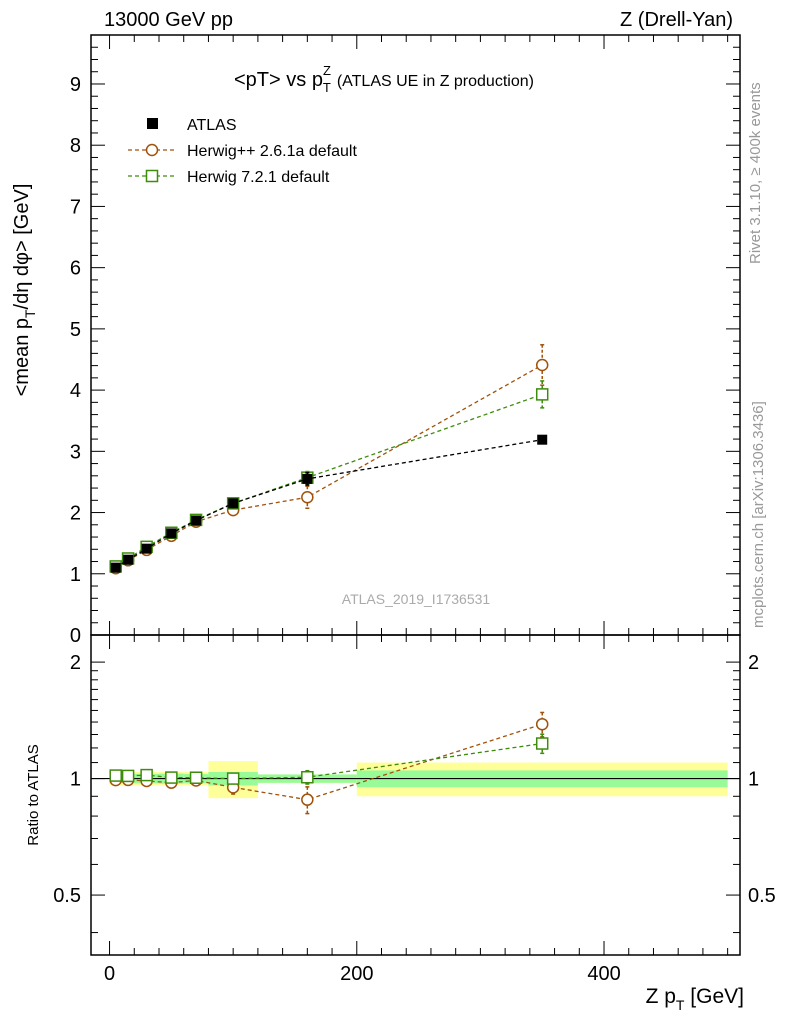 This screenshot has height=1024, width=786. Describe the element at coordinates (416, 599) in the screenshot. I see `analysis-watermark: ATLAS_2019_I1736531` at that location.